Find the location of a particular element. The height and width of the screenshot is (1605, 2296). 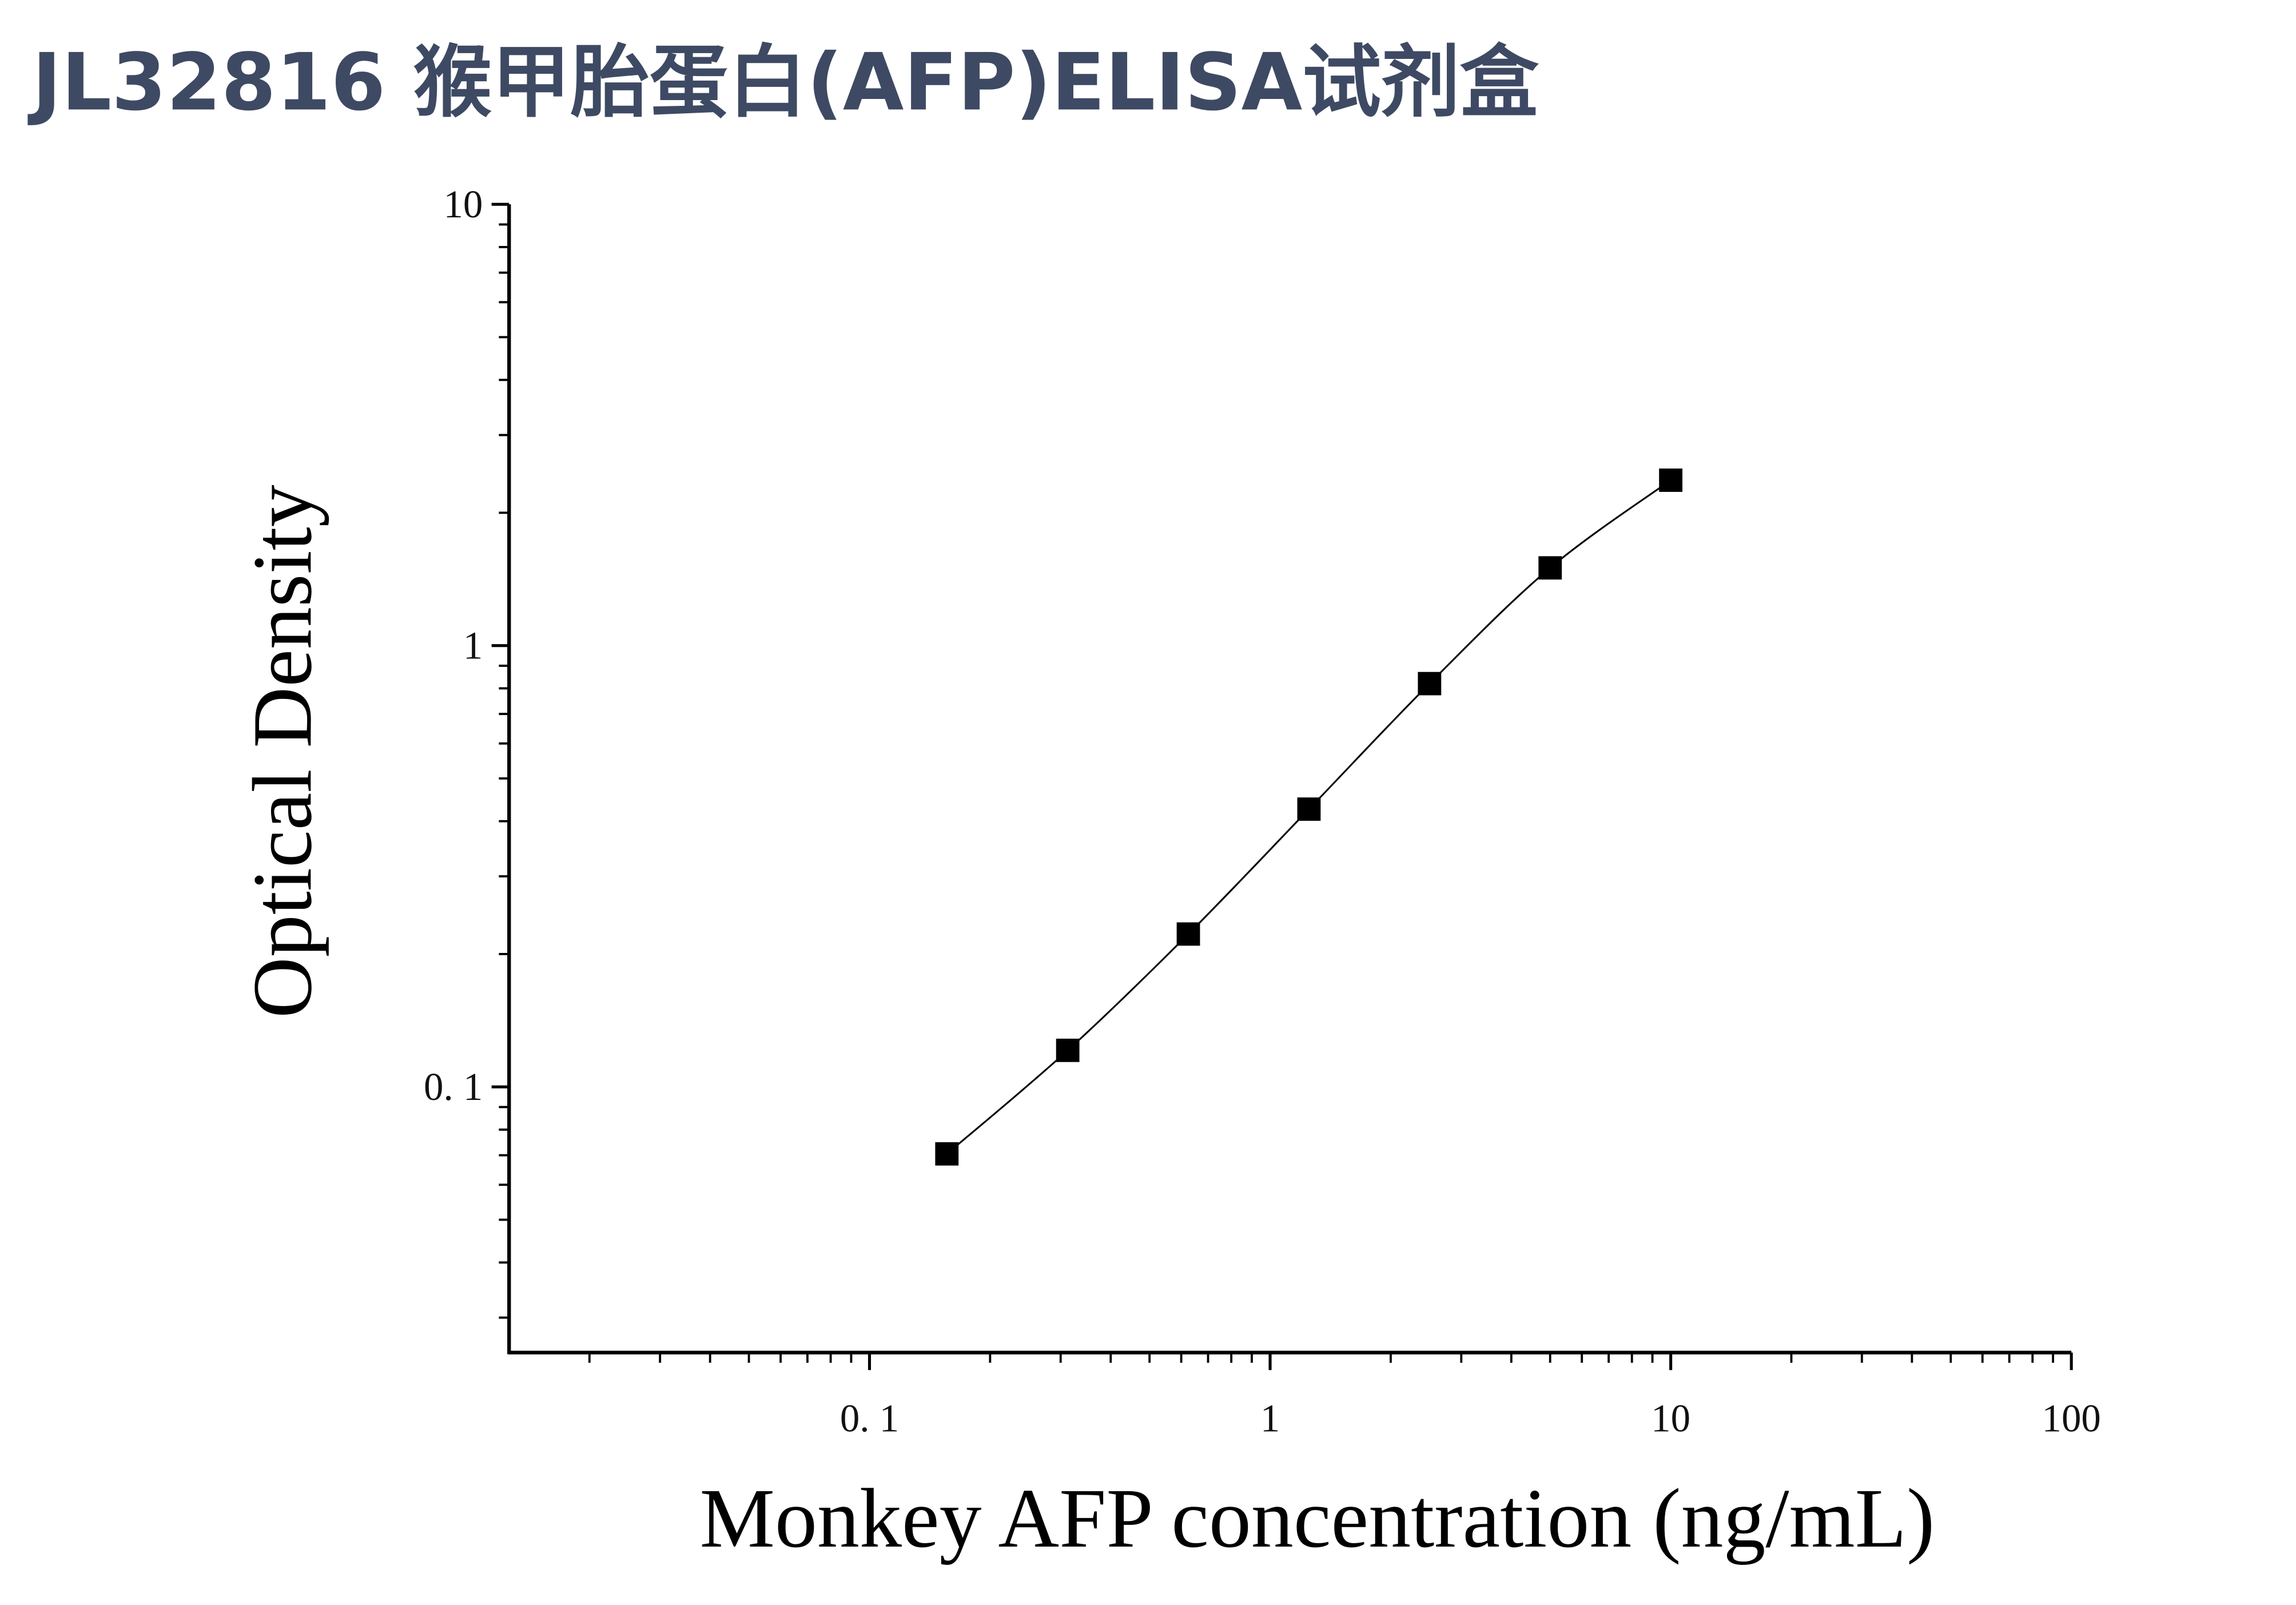

y-tick-label: 1 is located at coordinates (473, 646).